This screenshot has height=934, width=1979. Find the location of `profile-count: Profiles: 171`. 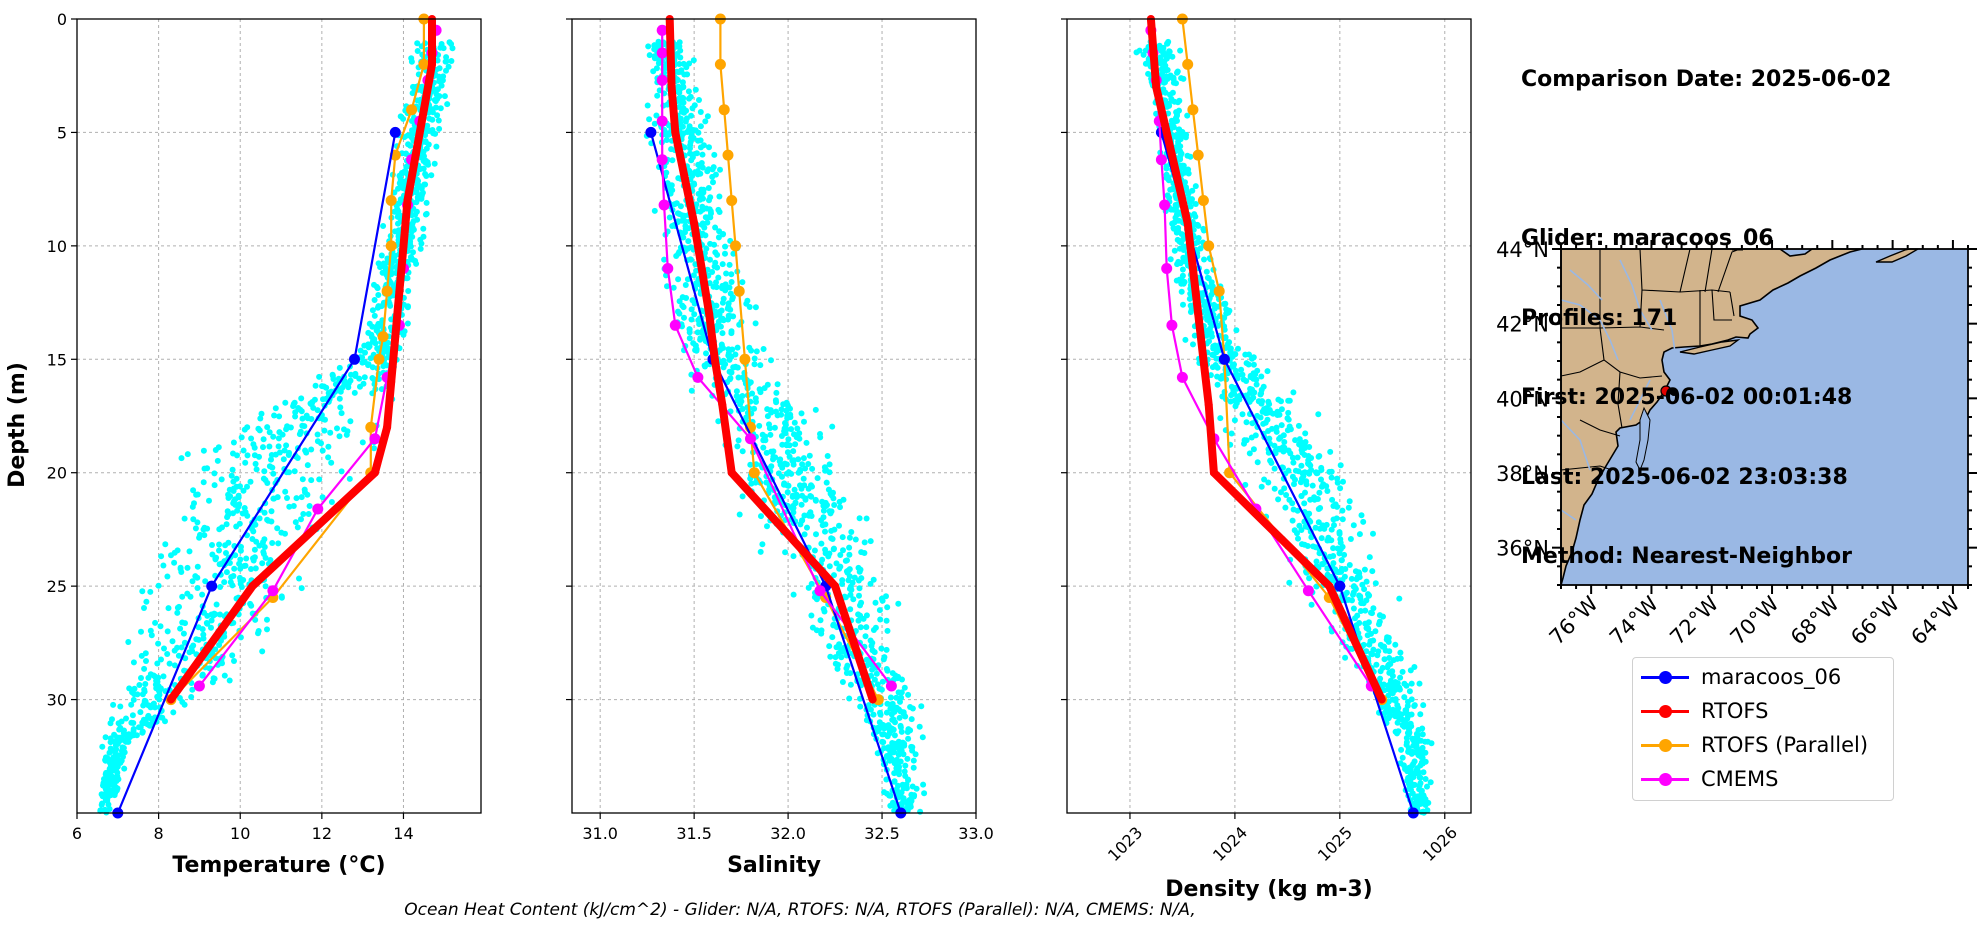

profile-count: Profiles: 171 is located at coordinates (1599, 318).